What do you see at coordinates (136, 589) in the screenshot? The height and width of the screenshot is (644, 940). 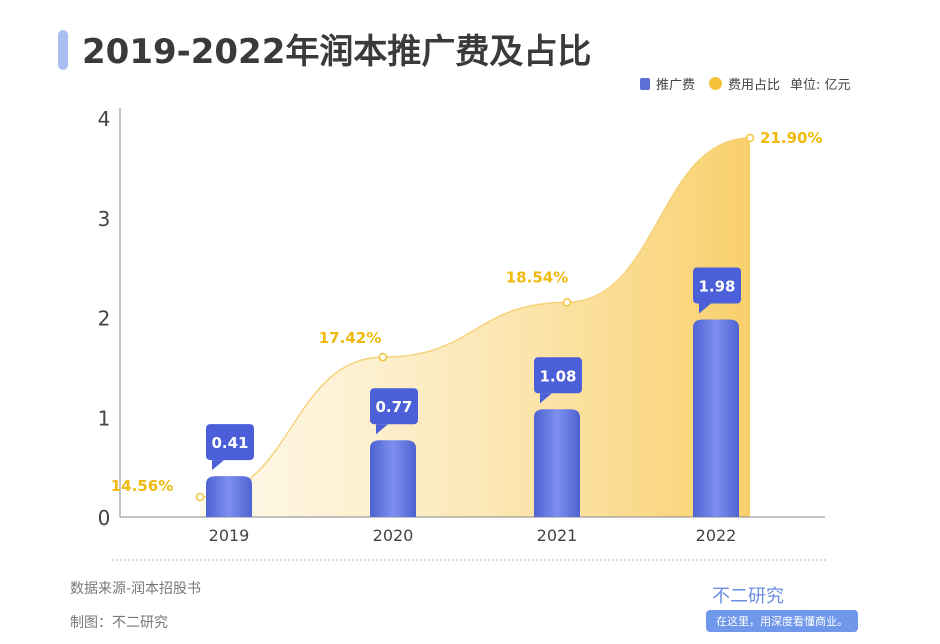 I see `source-note: 数据来源-润本招股书` at bounding box center [136, 589].